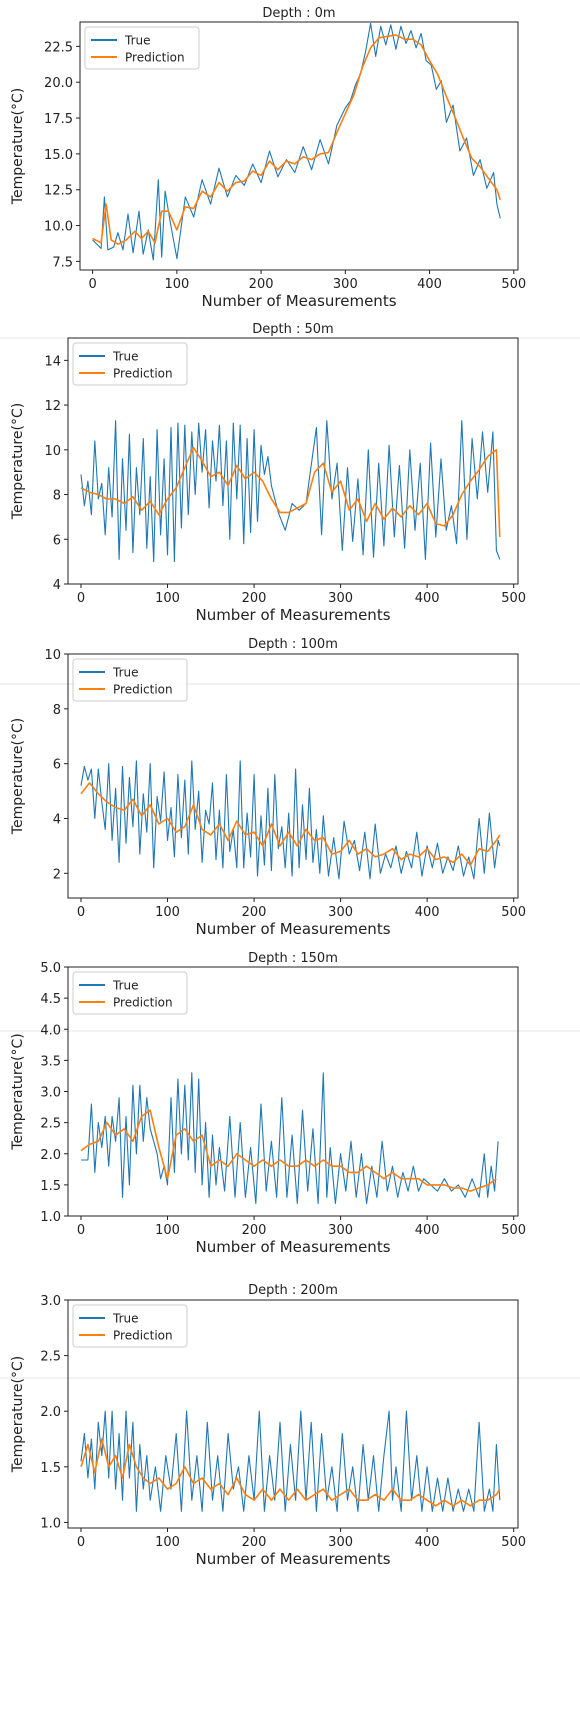  Describe the element at coordinates (292, 329) in the screenshot. I see `chart-title: Depth : 50m` at that location.